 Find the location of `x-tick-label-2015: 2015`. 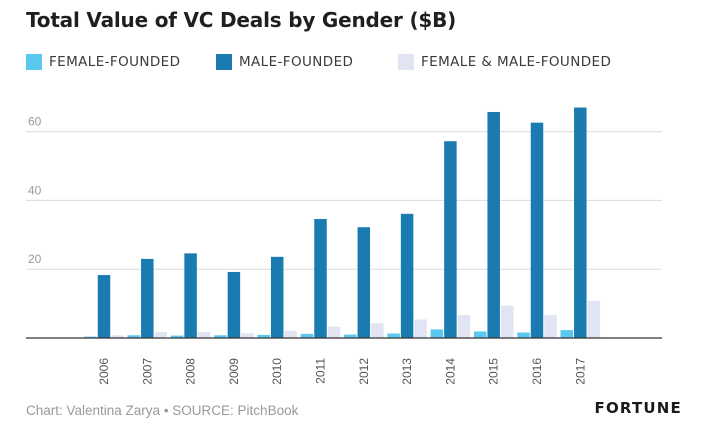

x-tick-label-2015: 2015 is located at coordinates (494, 371).